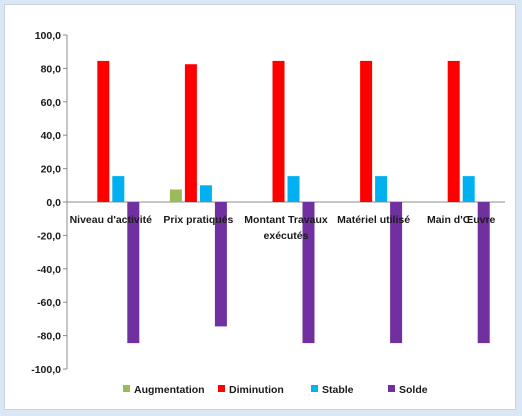 The width and height of the screenshot is (522, 416). I want to click on y-tick-label: -40,0, so click(49, 270).